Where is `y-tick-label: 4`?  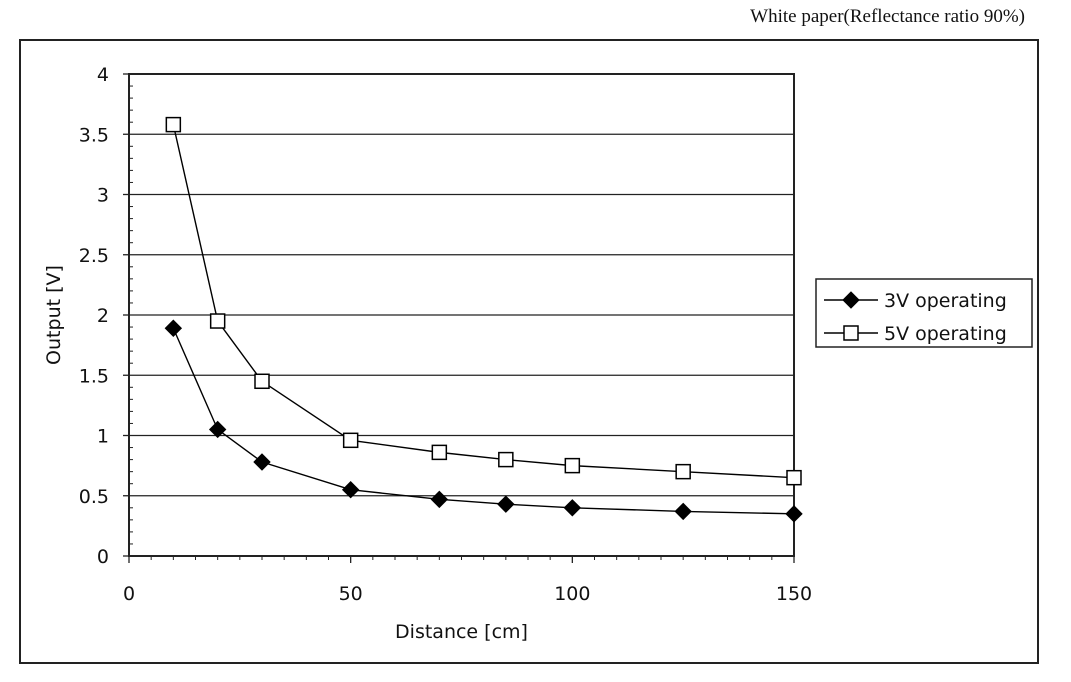
y-tick-label: 4 is located at coordinates (103, 75).